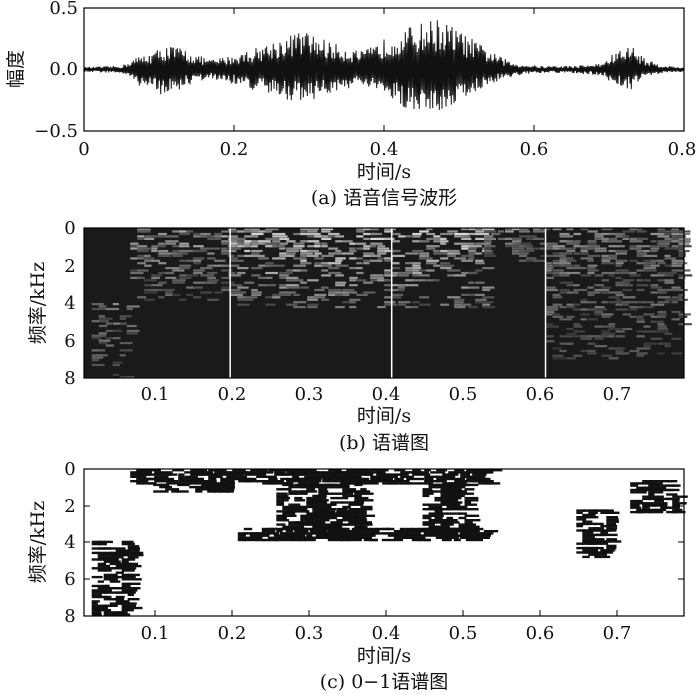 This screenshot has width=700, height=695. Describe the element at coordinates (69, 266) in the screenshot. I see `panel-b-ytick-label: 2` at that location.